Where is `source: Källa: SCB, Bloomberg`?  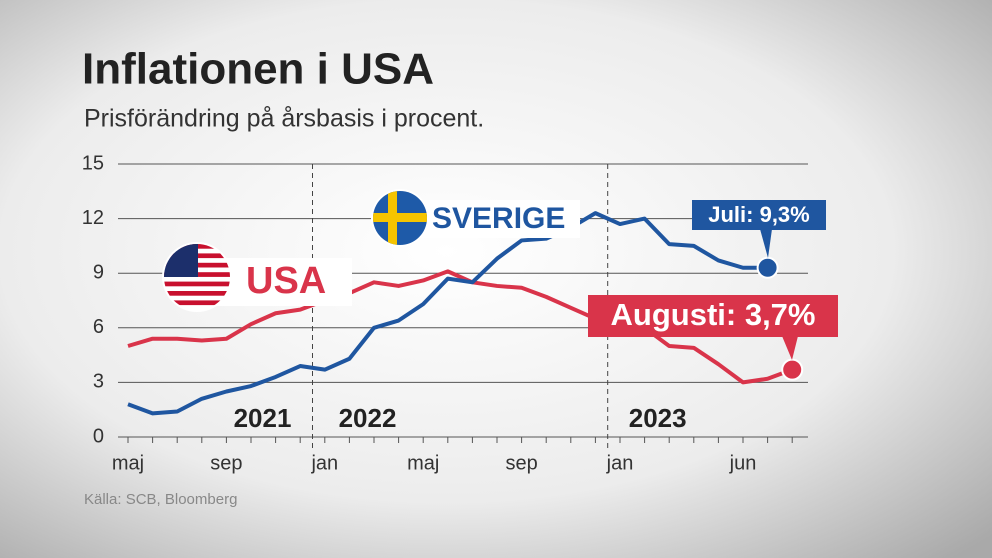 source: Källa: SCB, Bloomberg is located at coordinates (160, 499).